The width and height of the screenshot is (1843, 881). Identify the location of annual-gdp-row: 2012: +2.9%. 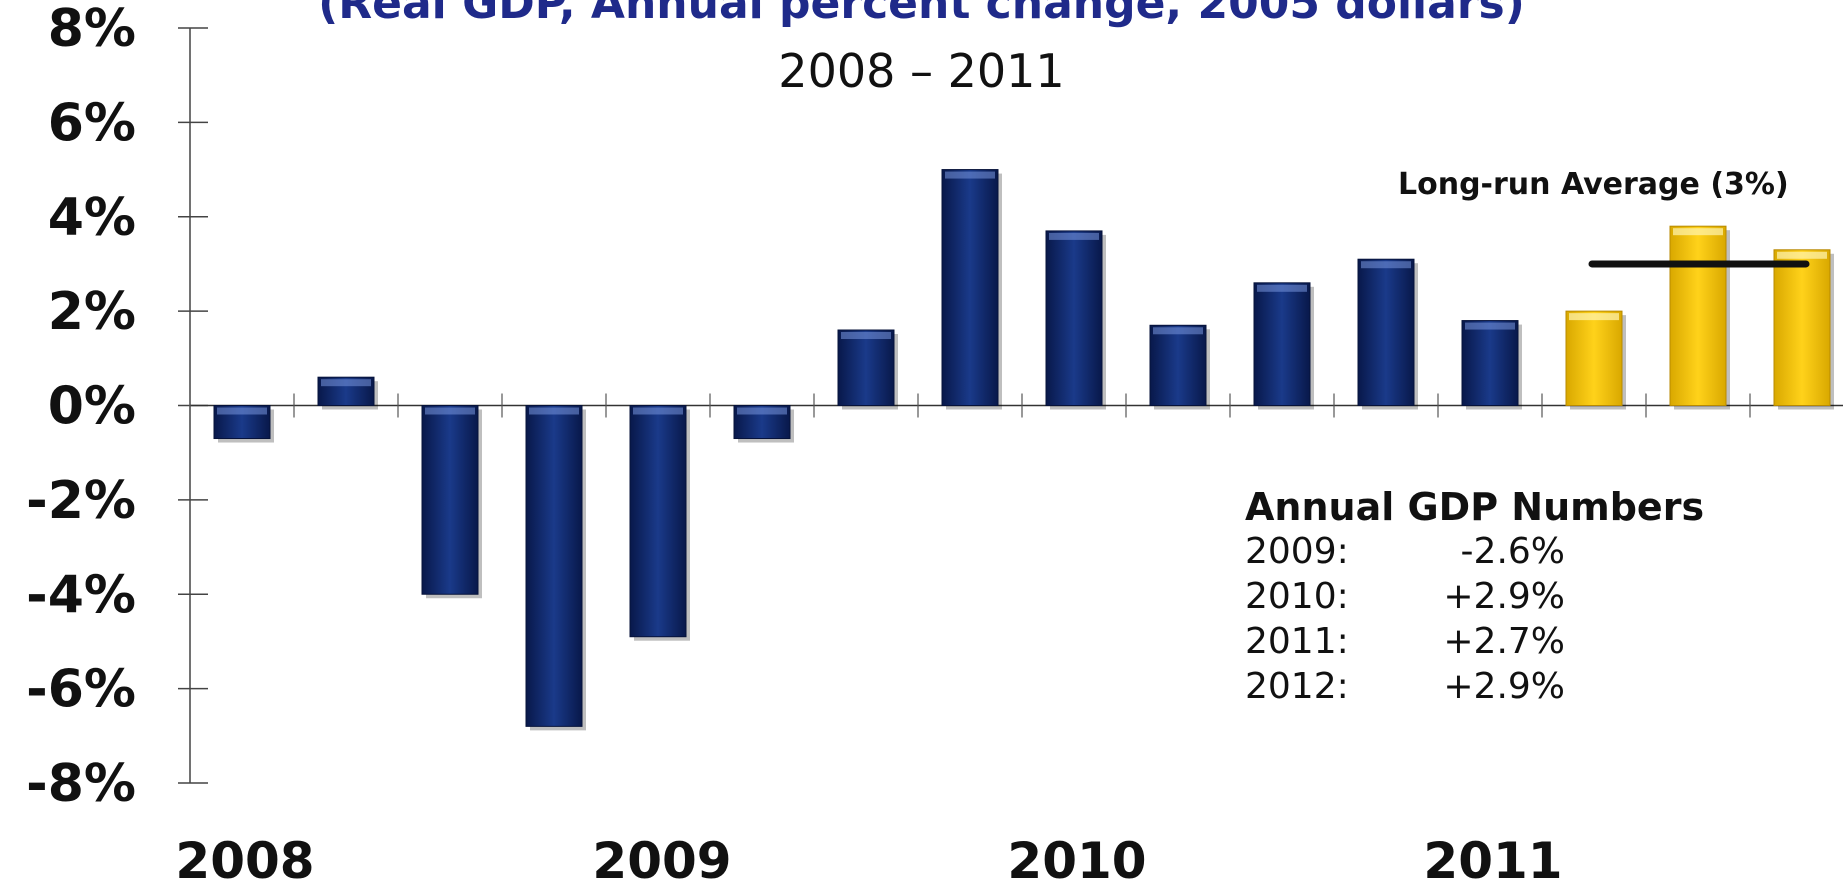
(1474, 686).